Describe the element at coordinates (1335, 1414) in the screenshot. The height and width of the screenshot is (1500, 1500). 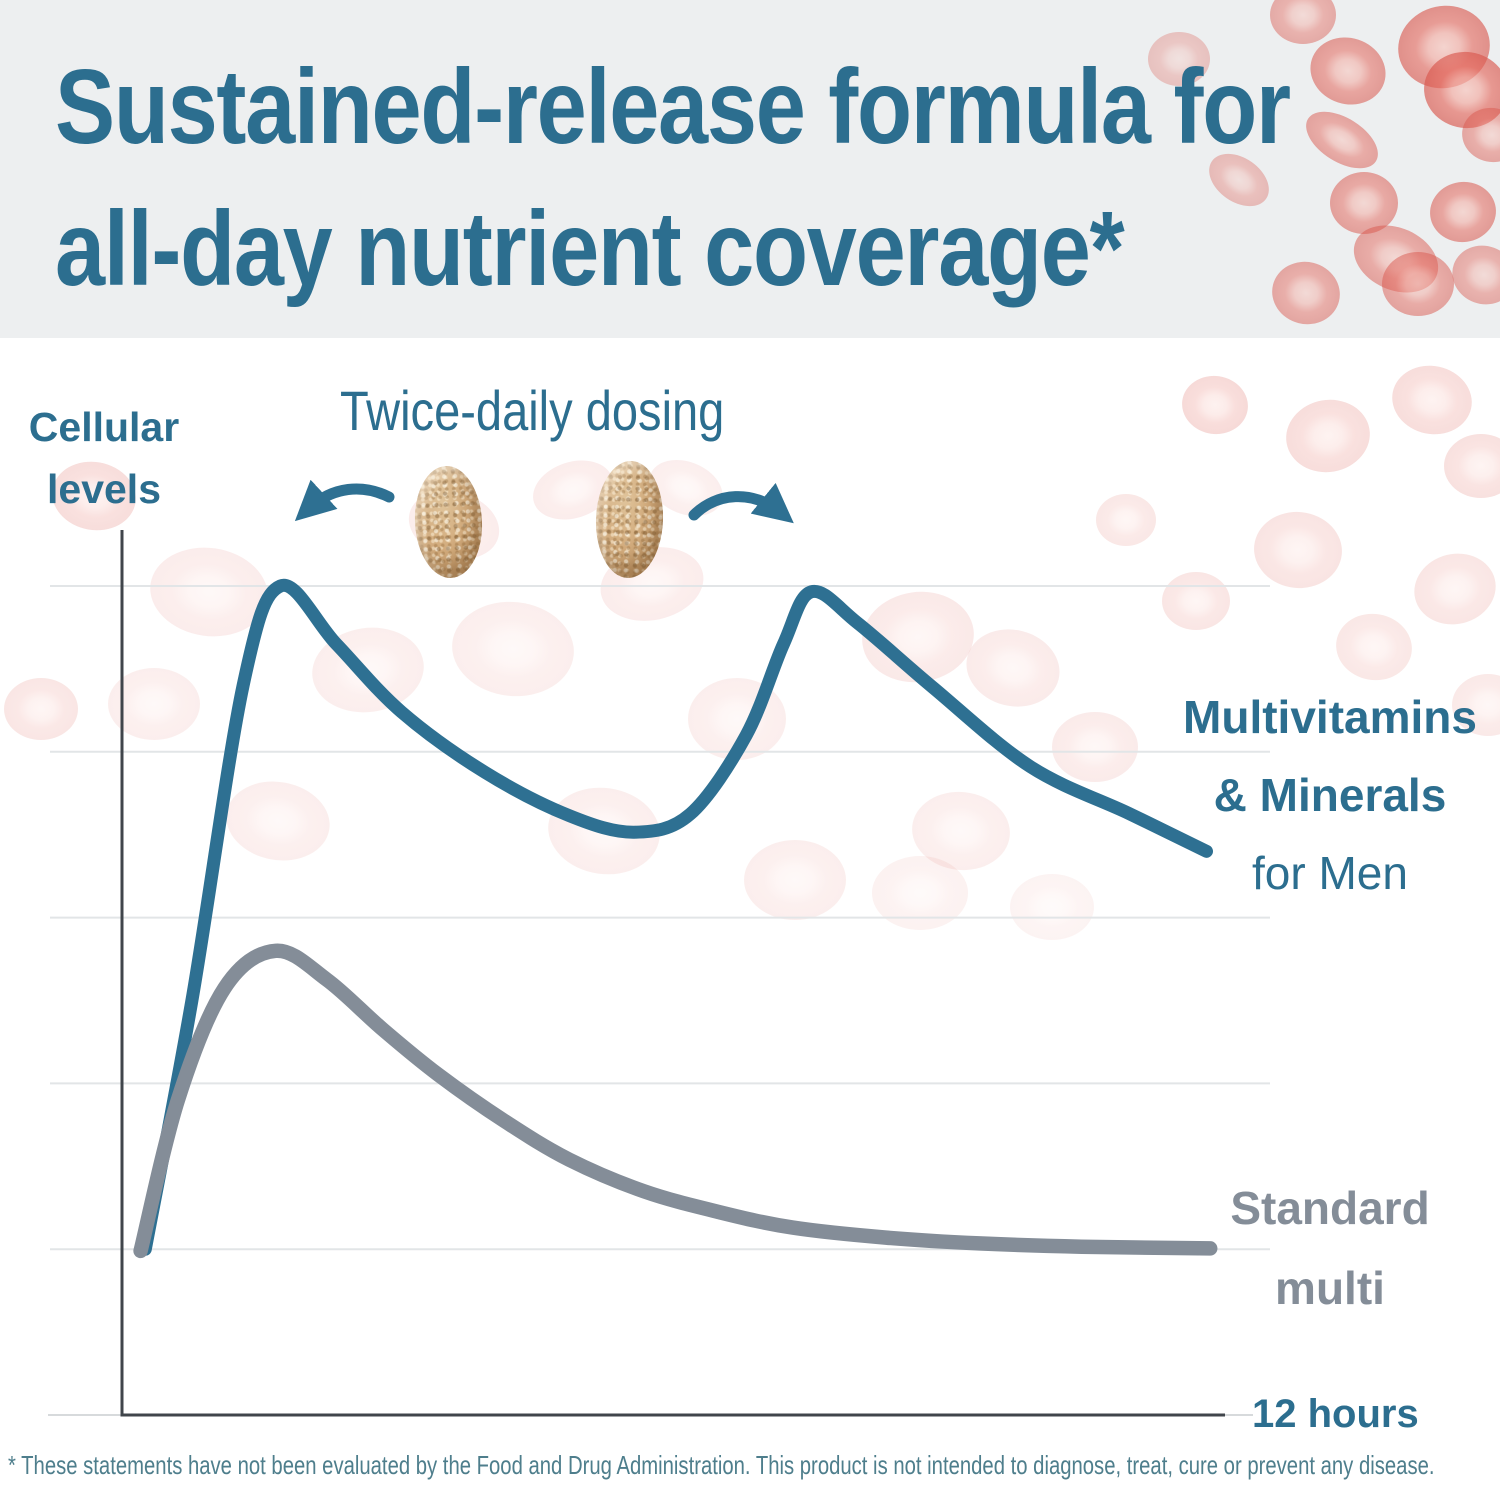
I see `x-axis-label: 12 hours` at that location.